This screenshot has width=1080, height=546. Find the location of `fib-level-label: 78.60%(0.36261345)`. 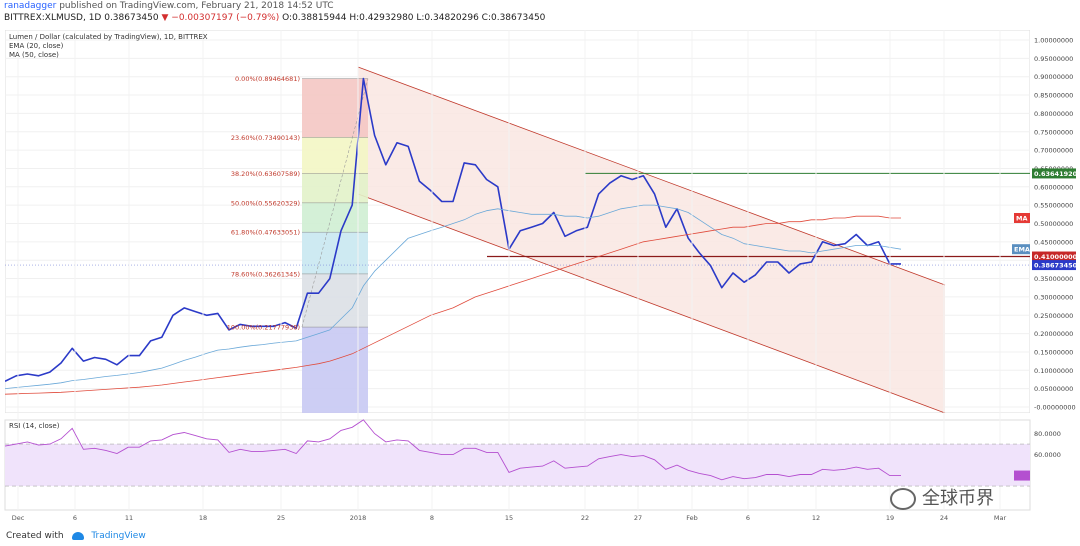

fib-level-label: 78.60%(0.36261345) is located at coordinates (265, 274).